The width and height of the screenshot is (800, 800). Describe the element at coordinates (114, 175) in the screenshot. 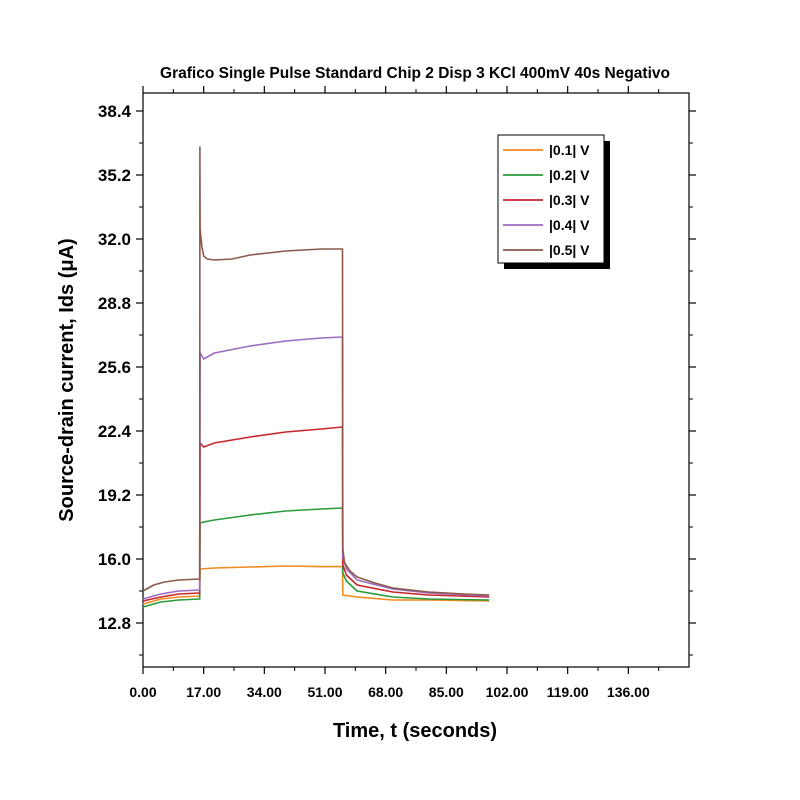

I see `y-tick-label: 35.2` at that location.